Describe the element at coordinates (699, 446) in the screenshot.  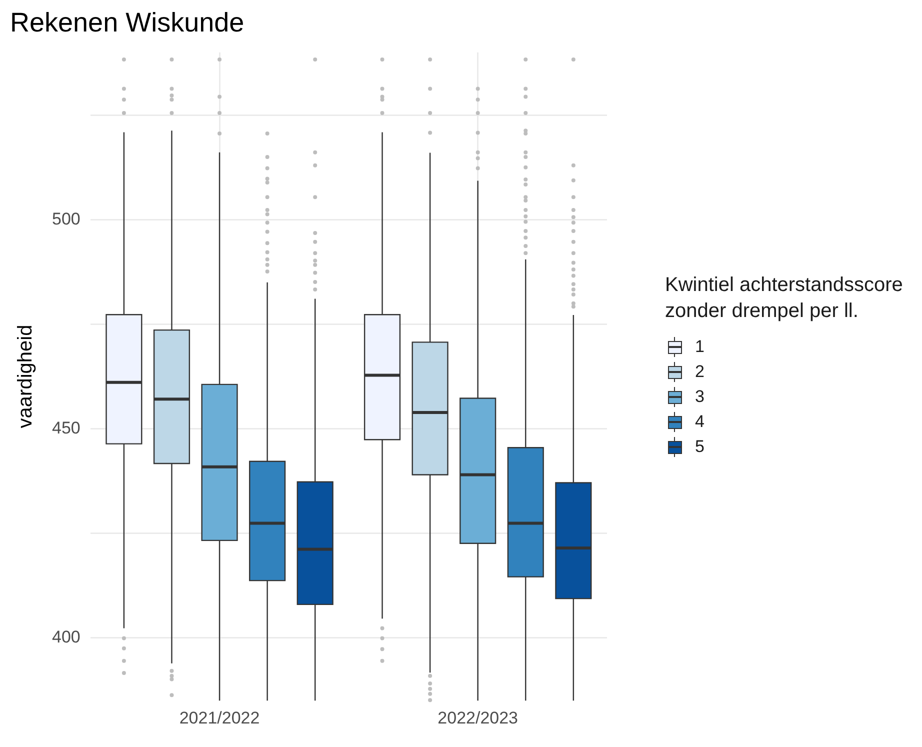
I see `legend-label: 5` at that location.